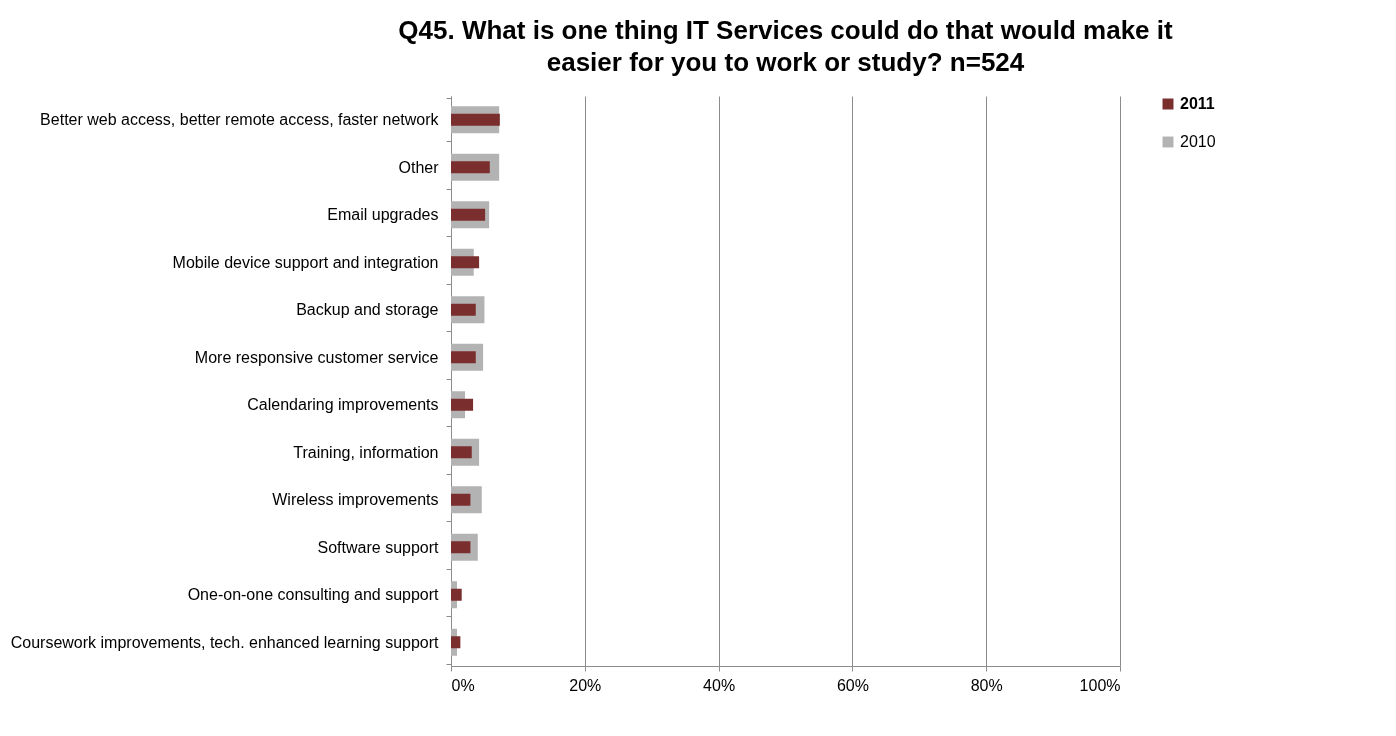  Describe the element at coordinates (305, 262) in the screenshot. I see `y-tick-label: Mobile device support and integration` at that location.